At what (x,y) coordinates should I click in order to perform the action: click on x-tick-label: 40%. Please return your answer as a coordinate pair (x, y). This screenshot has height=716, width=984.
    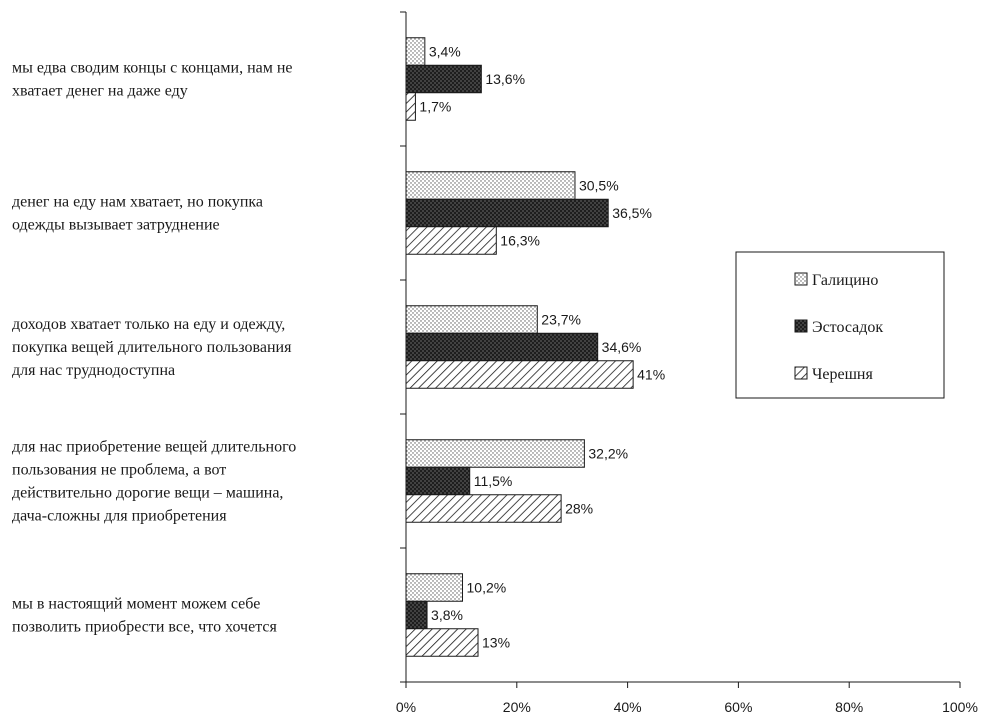
    Looking at the image, I should click on (628, 707).